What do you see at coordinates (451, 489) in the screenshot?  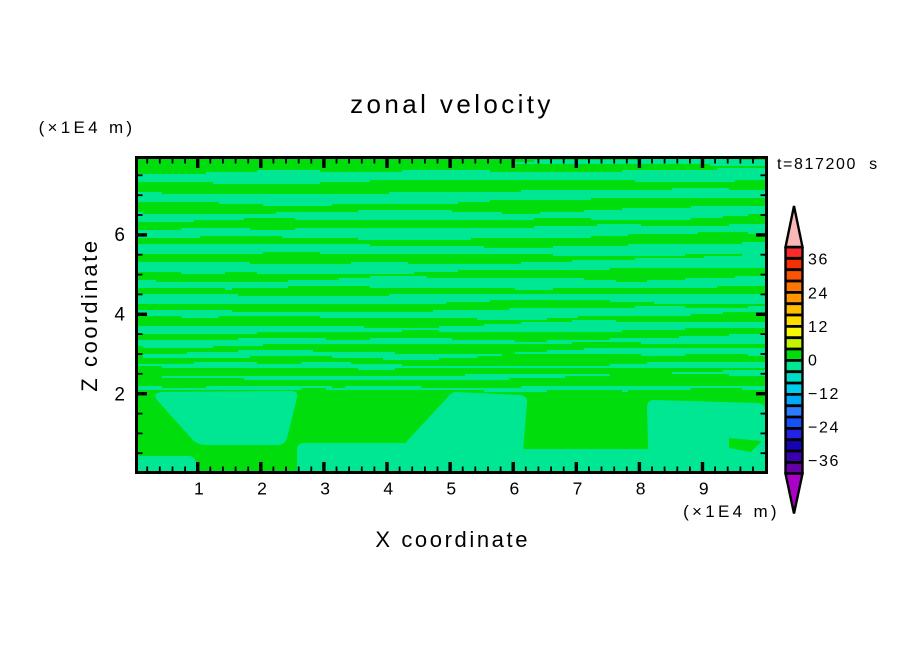 I see `svg-text: 5` at bounding box center [451, 489].